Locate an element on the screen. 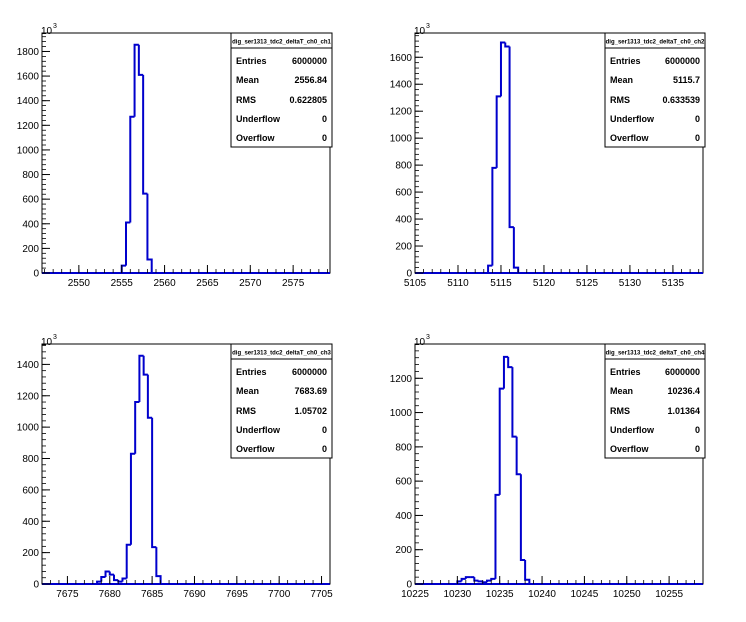 This screenshot has width=746, height=622. x-tick-label: 5125 is located at coordinates (587, 283).